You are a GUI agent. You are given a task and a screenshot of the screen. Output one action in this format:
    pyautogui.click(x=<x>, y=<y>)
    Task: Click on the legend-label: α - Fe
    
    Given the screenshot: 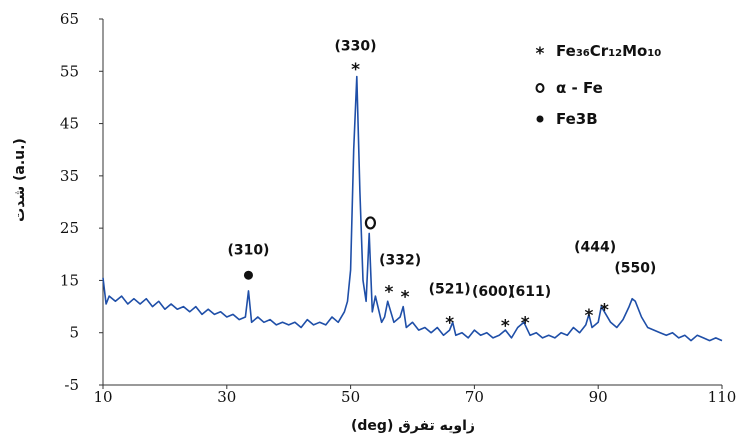 What is the action you would take?
    pyautogui.click(x=579, y=88)
    